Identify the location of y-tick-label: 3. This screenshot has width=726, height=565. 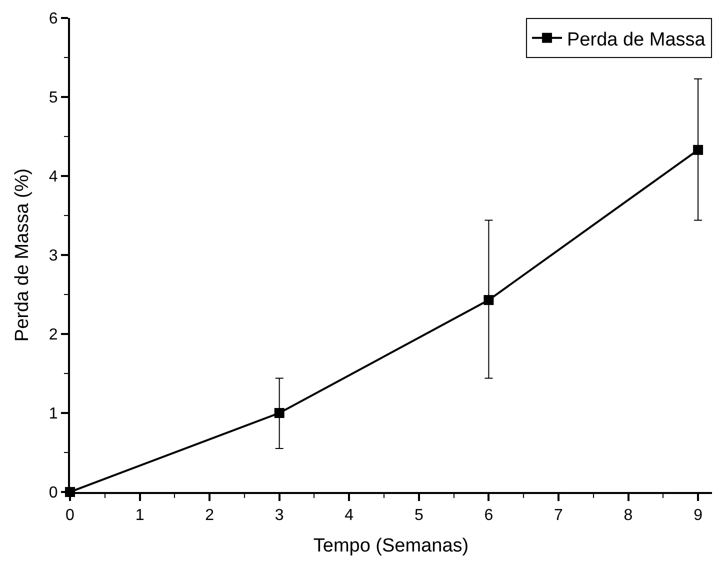
(53, 256).